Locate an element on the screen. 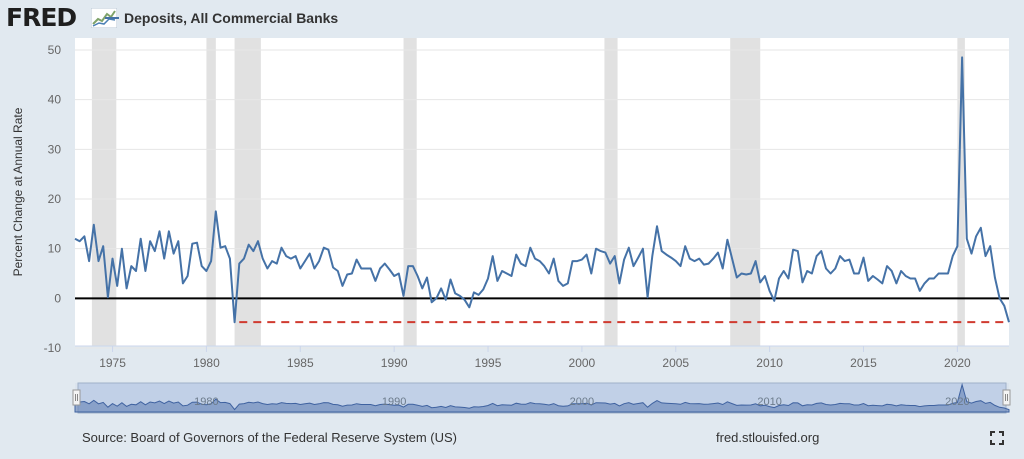  navigator-tick-label: 1980 is located at coordinates (206, 402).